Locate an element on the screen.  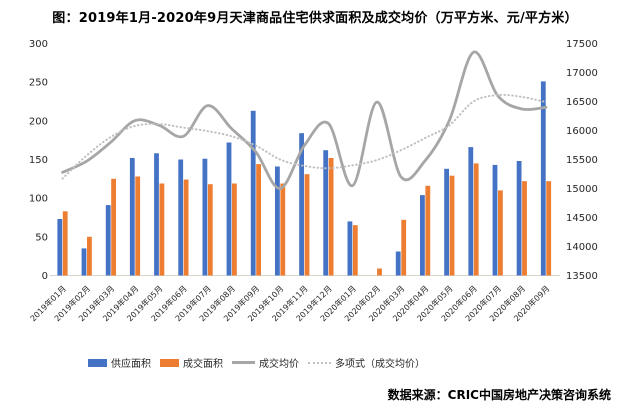
legend-item-transaction: 成交面积 is located at coordinates (191, 362).